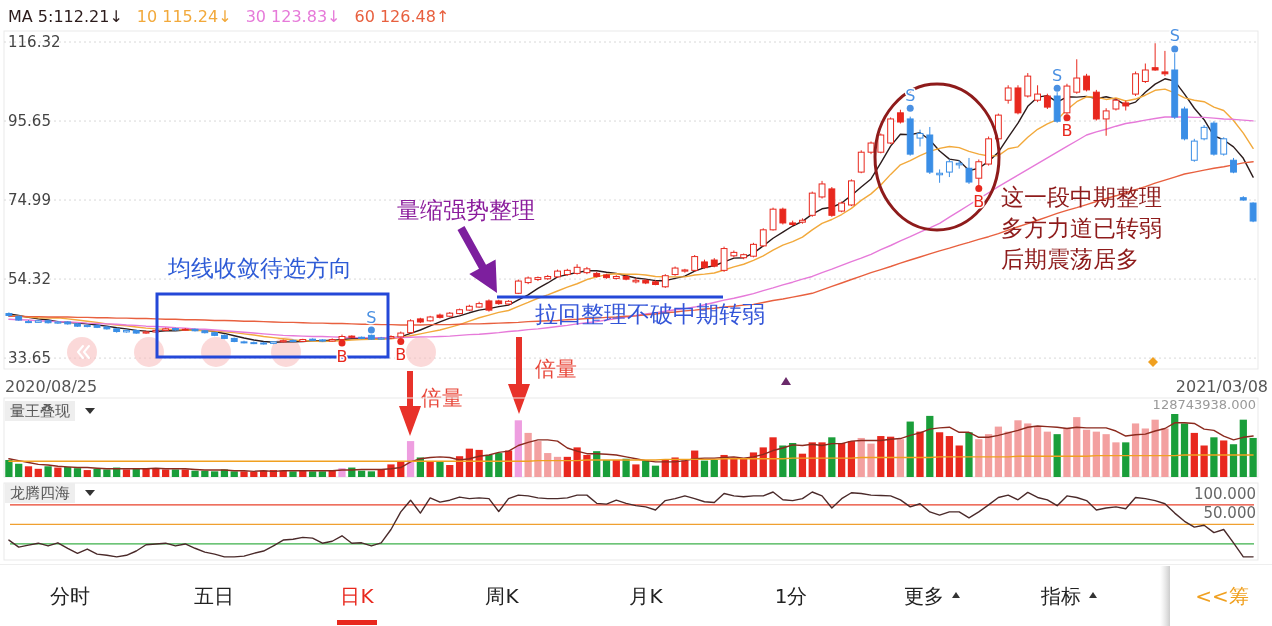 The image size is (1272, 626). I want to click on text: 日K, so click(357, 596).